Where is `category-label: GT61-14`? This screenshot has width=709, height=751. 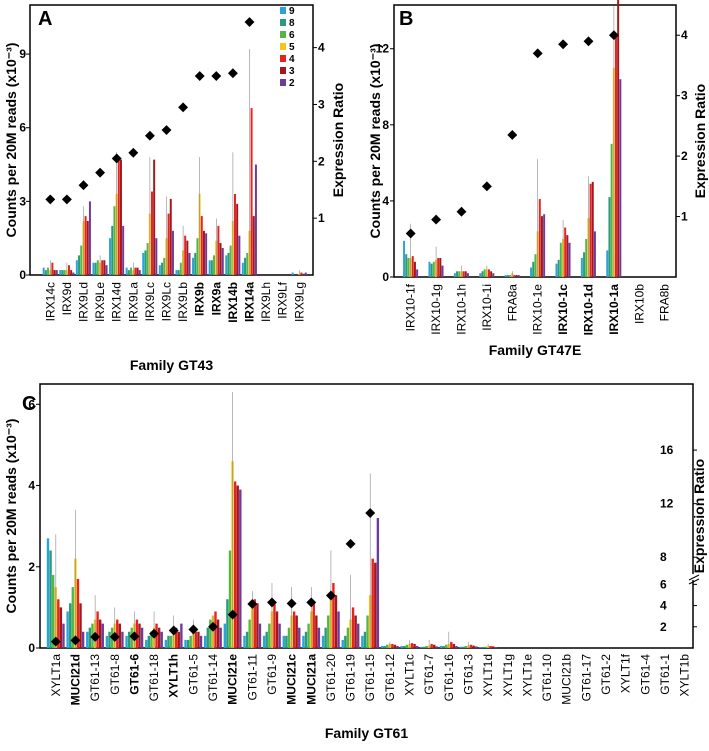
category-label: GT61-14 is located at coordinates (213, 678).